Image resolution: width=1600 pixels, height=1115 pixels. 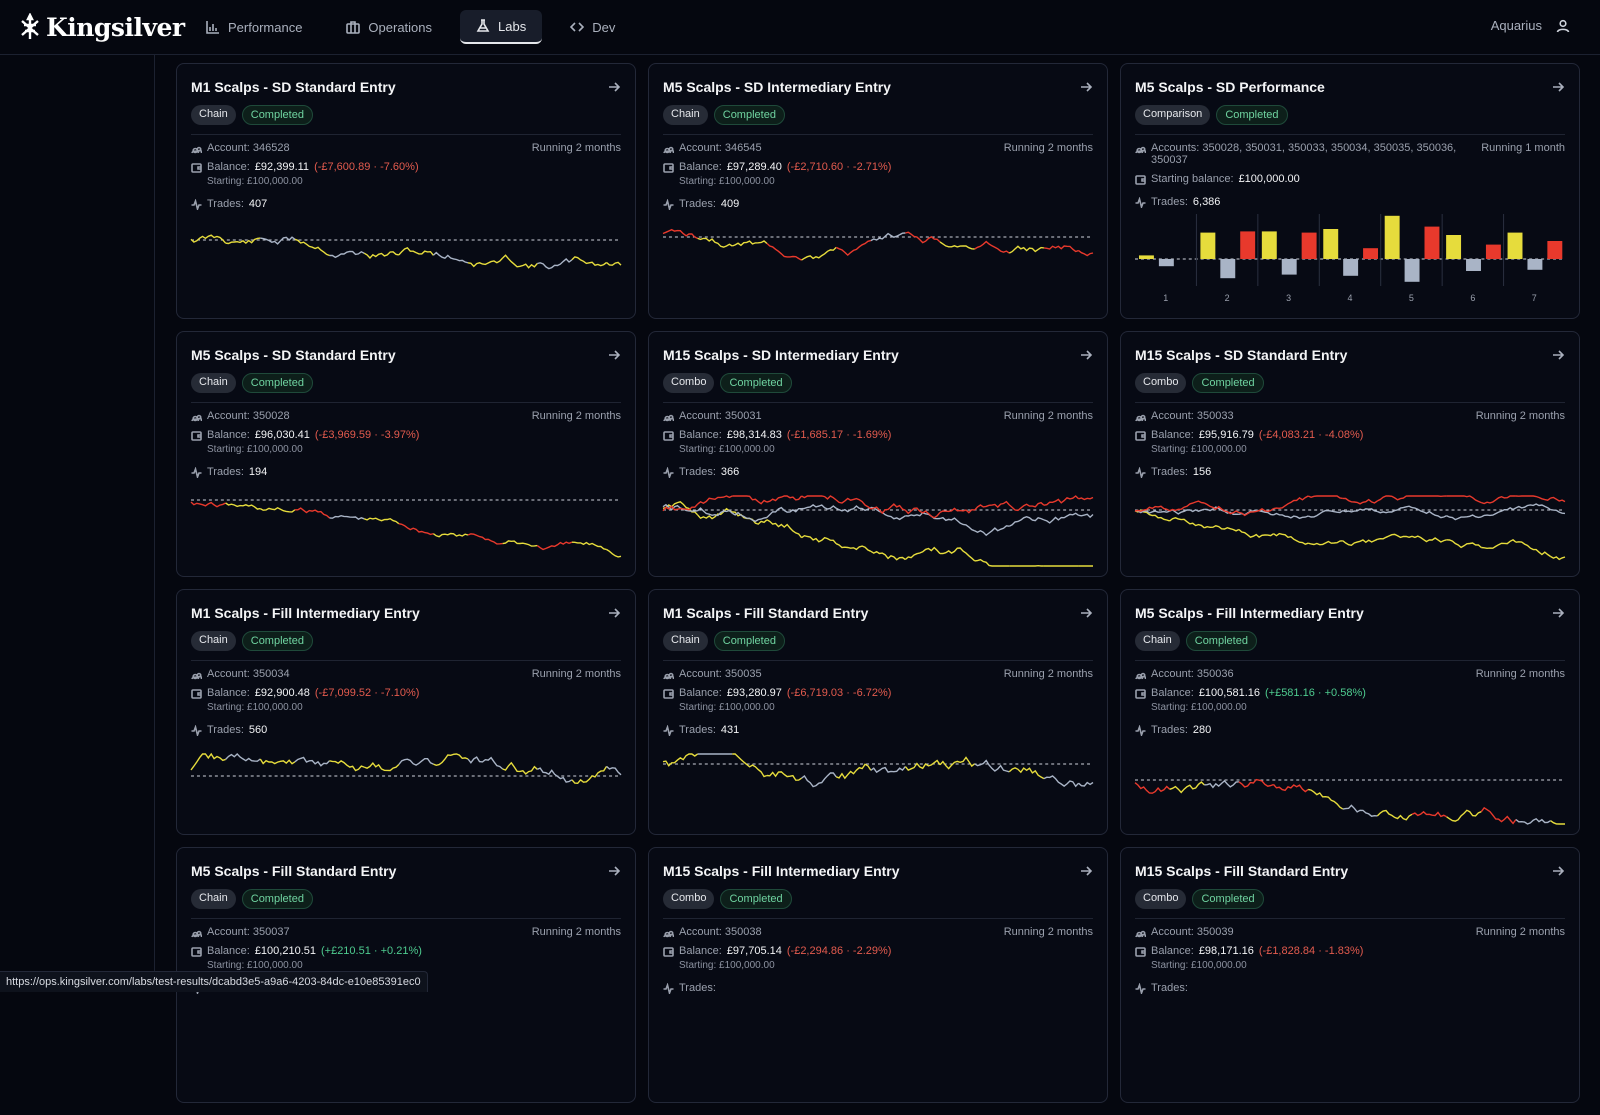 I want to click on user-menu: Aquarius, so click(x=1530, y=25).